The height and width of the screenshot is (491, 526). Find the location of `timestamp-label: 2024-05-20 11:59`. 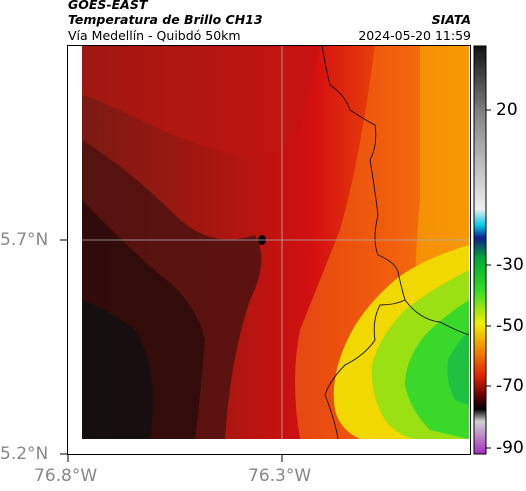

timestamp-label: 2024-05-20 11:59 is located at coordinates (414, 35).